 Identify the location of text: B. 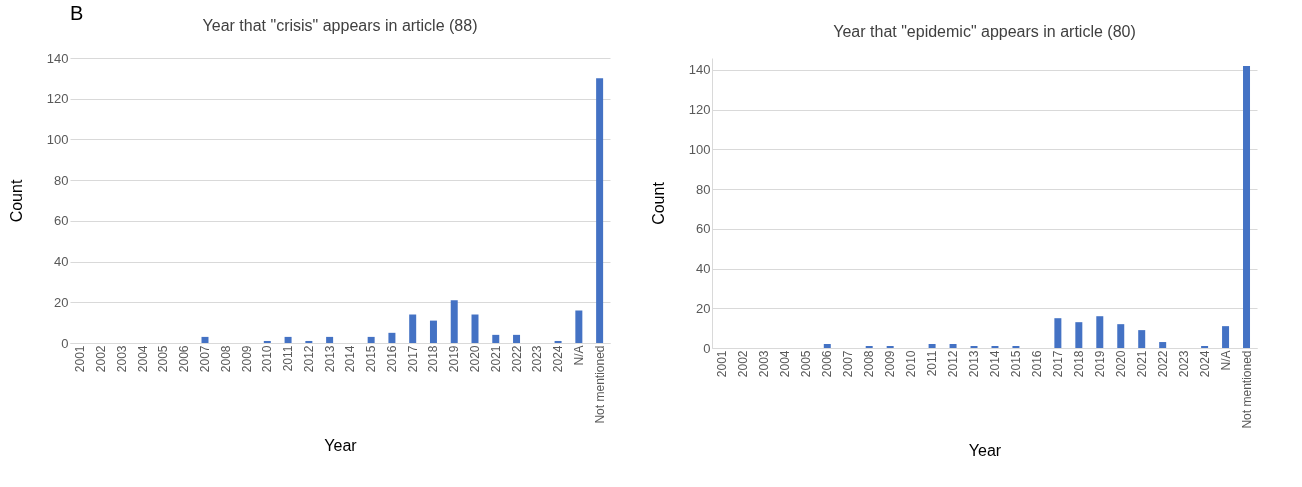
(77, 13).